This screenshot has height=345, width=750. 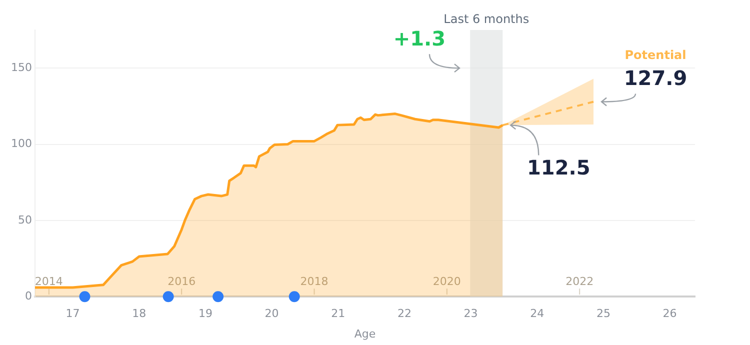 I want to click on x2-tick-label: 2022, so click(x=580, y=281).